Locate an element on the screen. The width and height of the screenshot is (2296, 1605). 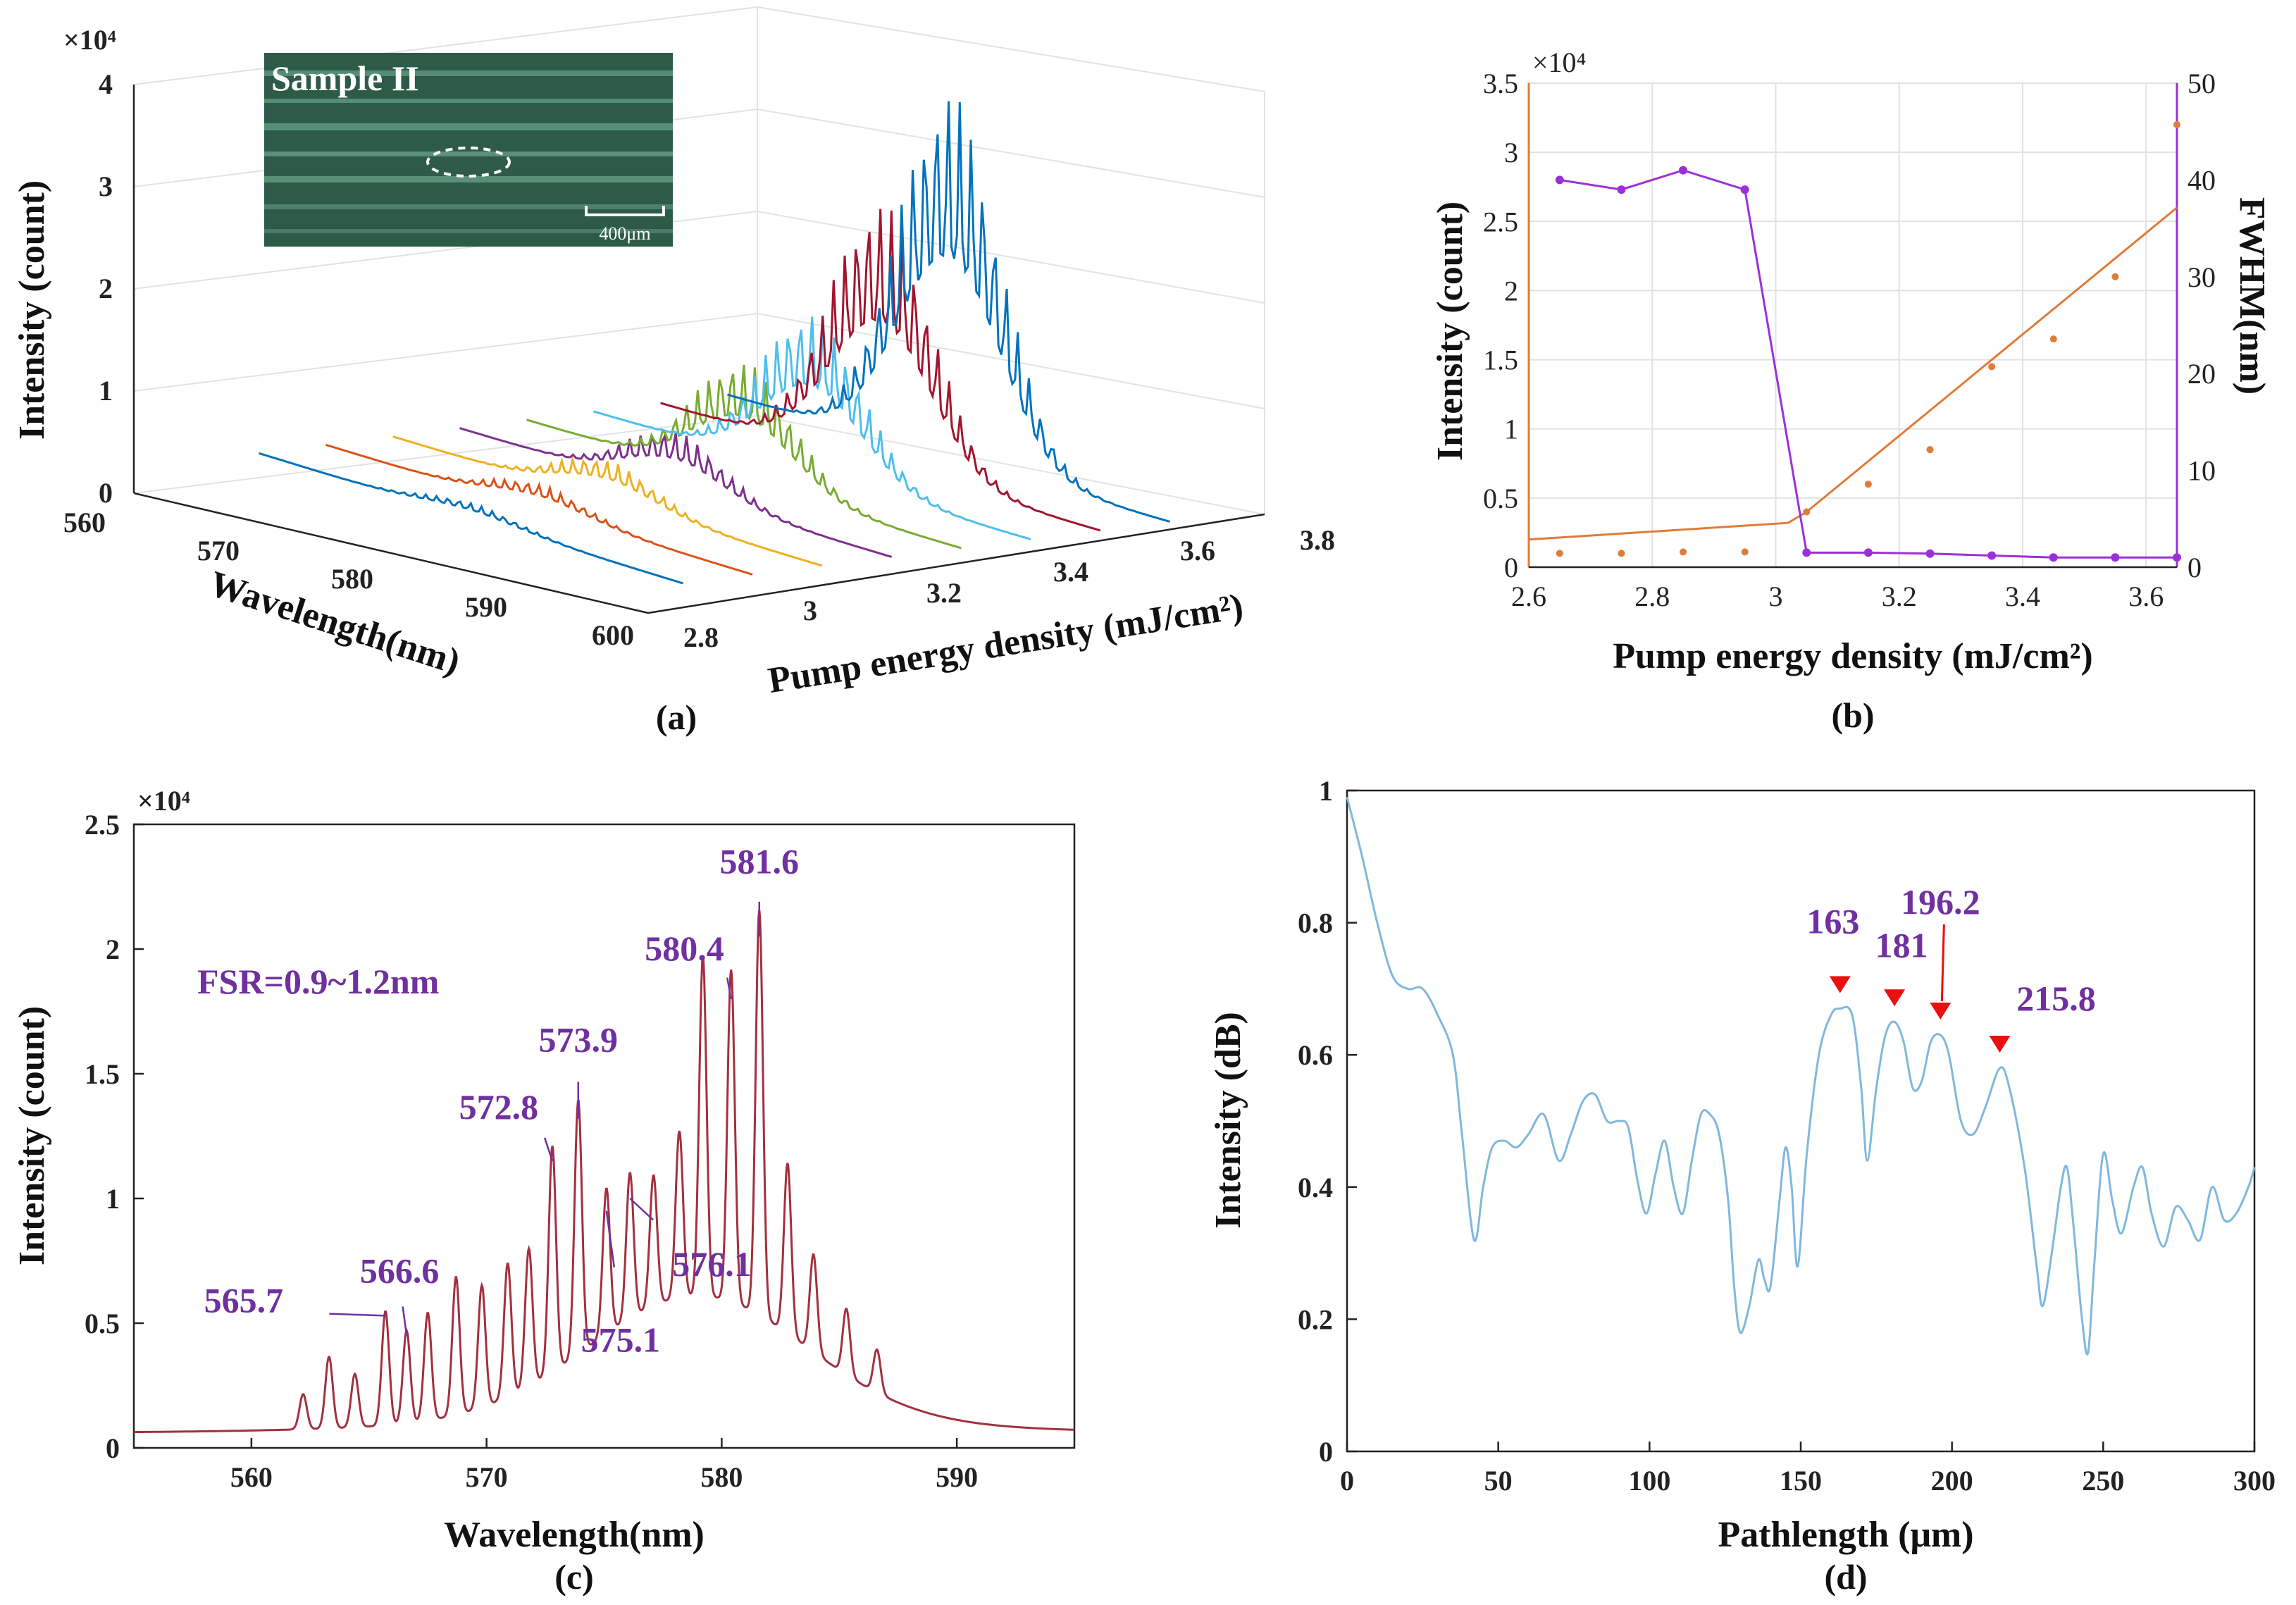
a-inset-stripes is located at coordinates (468, 152).